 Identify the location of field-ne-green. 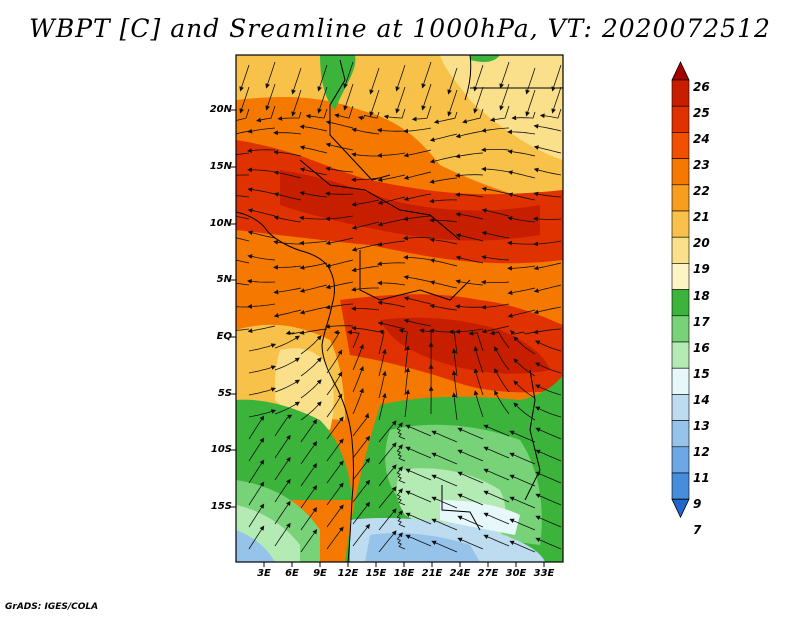
(485, 59).